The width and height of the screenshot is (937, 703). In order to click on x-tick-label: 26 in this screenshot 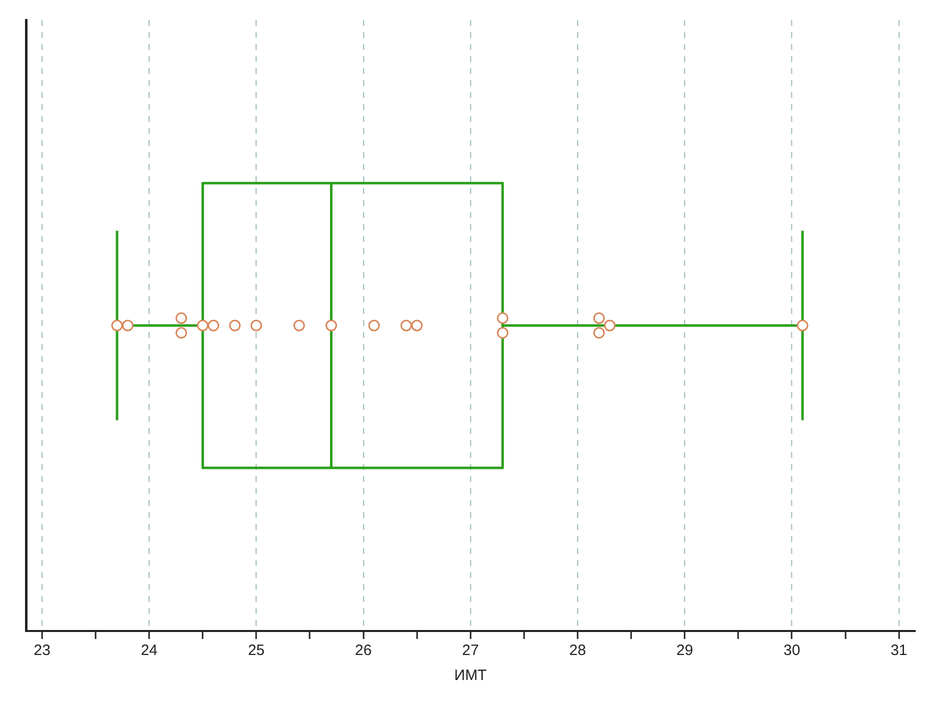, I will do `click(363, 651)`.